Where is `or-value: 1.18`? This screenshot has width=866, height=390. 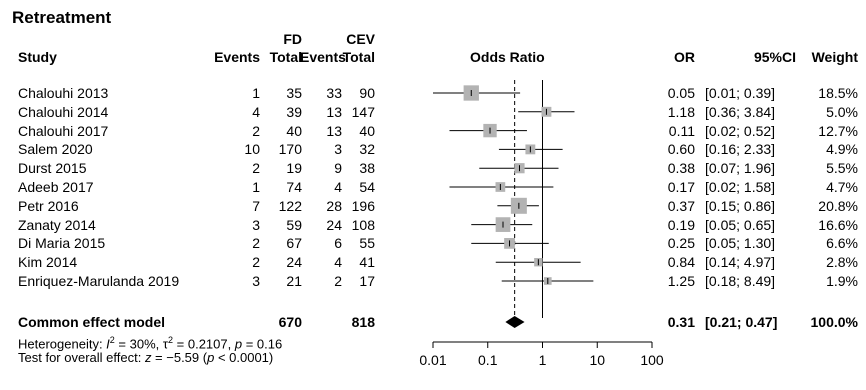
or-value: 1.18 is located at coordinates (681, 111).